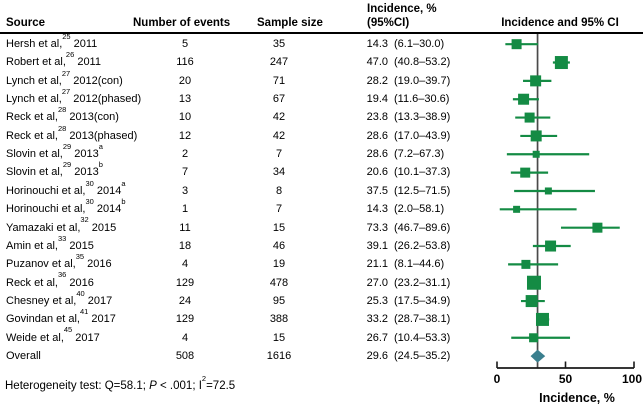 This screenshot has width=643, height=410. What do you see at coordinates (422, 172) in the screenshot?
I see `ci-cell: (10.1–37.3)` at bounding box center [422, 172].